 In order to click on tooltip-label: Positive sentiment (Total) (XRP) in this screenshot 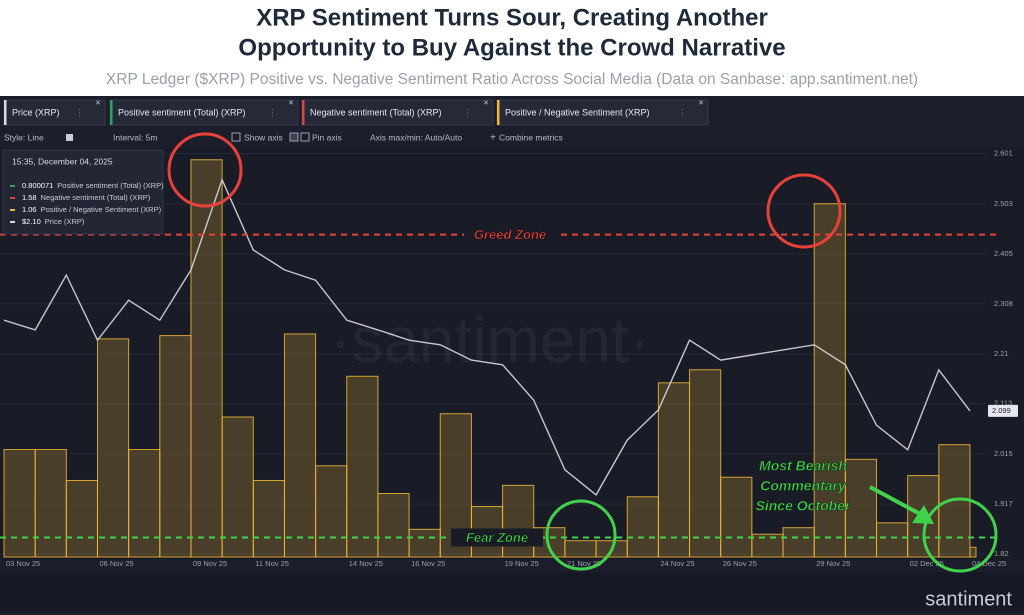, I will do `click(110, 185)`.